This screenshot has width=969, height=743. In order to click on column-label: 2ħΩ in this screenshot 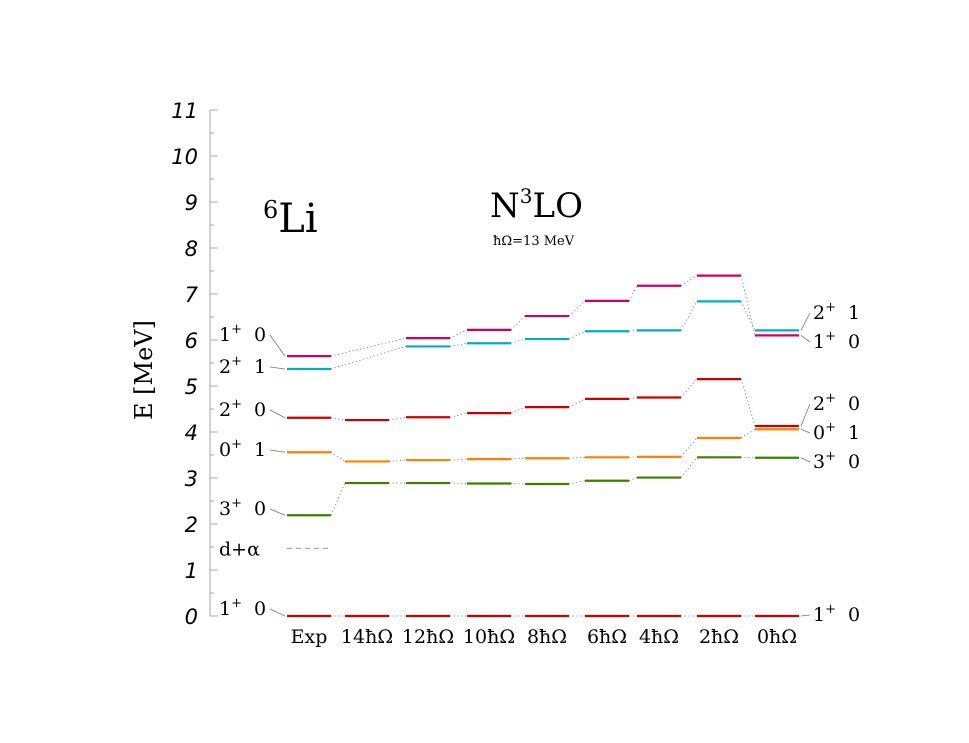, I will do `click(719, 637)`.